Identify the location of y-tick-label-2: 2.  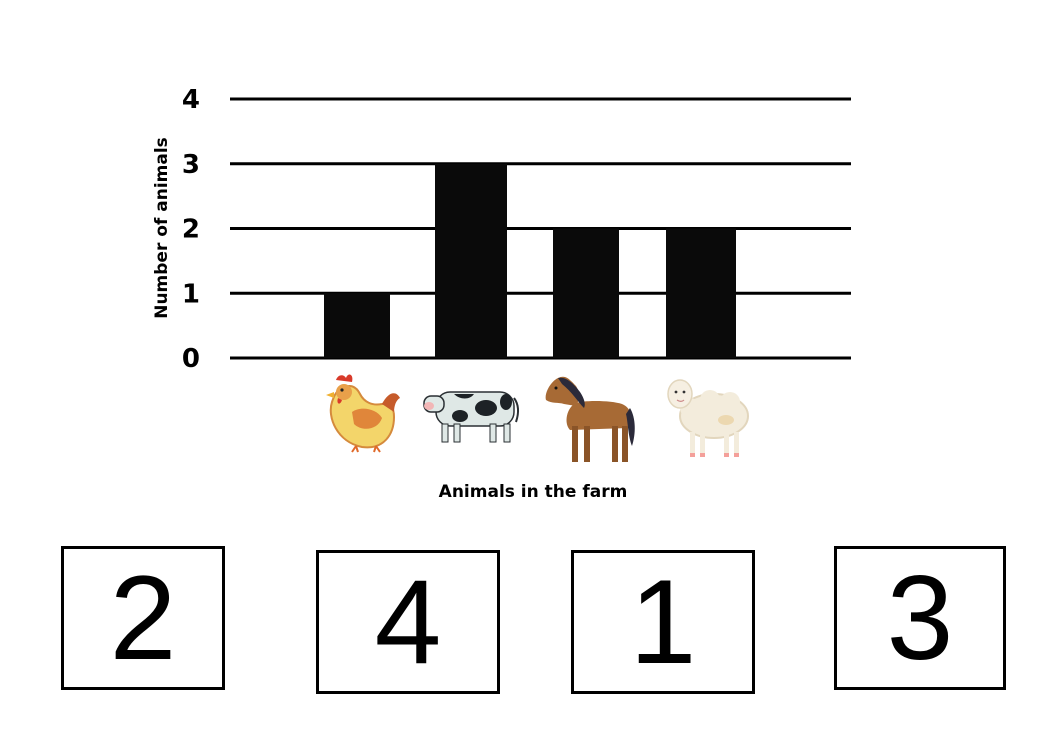
(191, 230).